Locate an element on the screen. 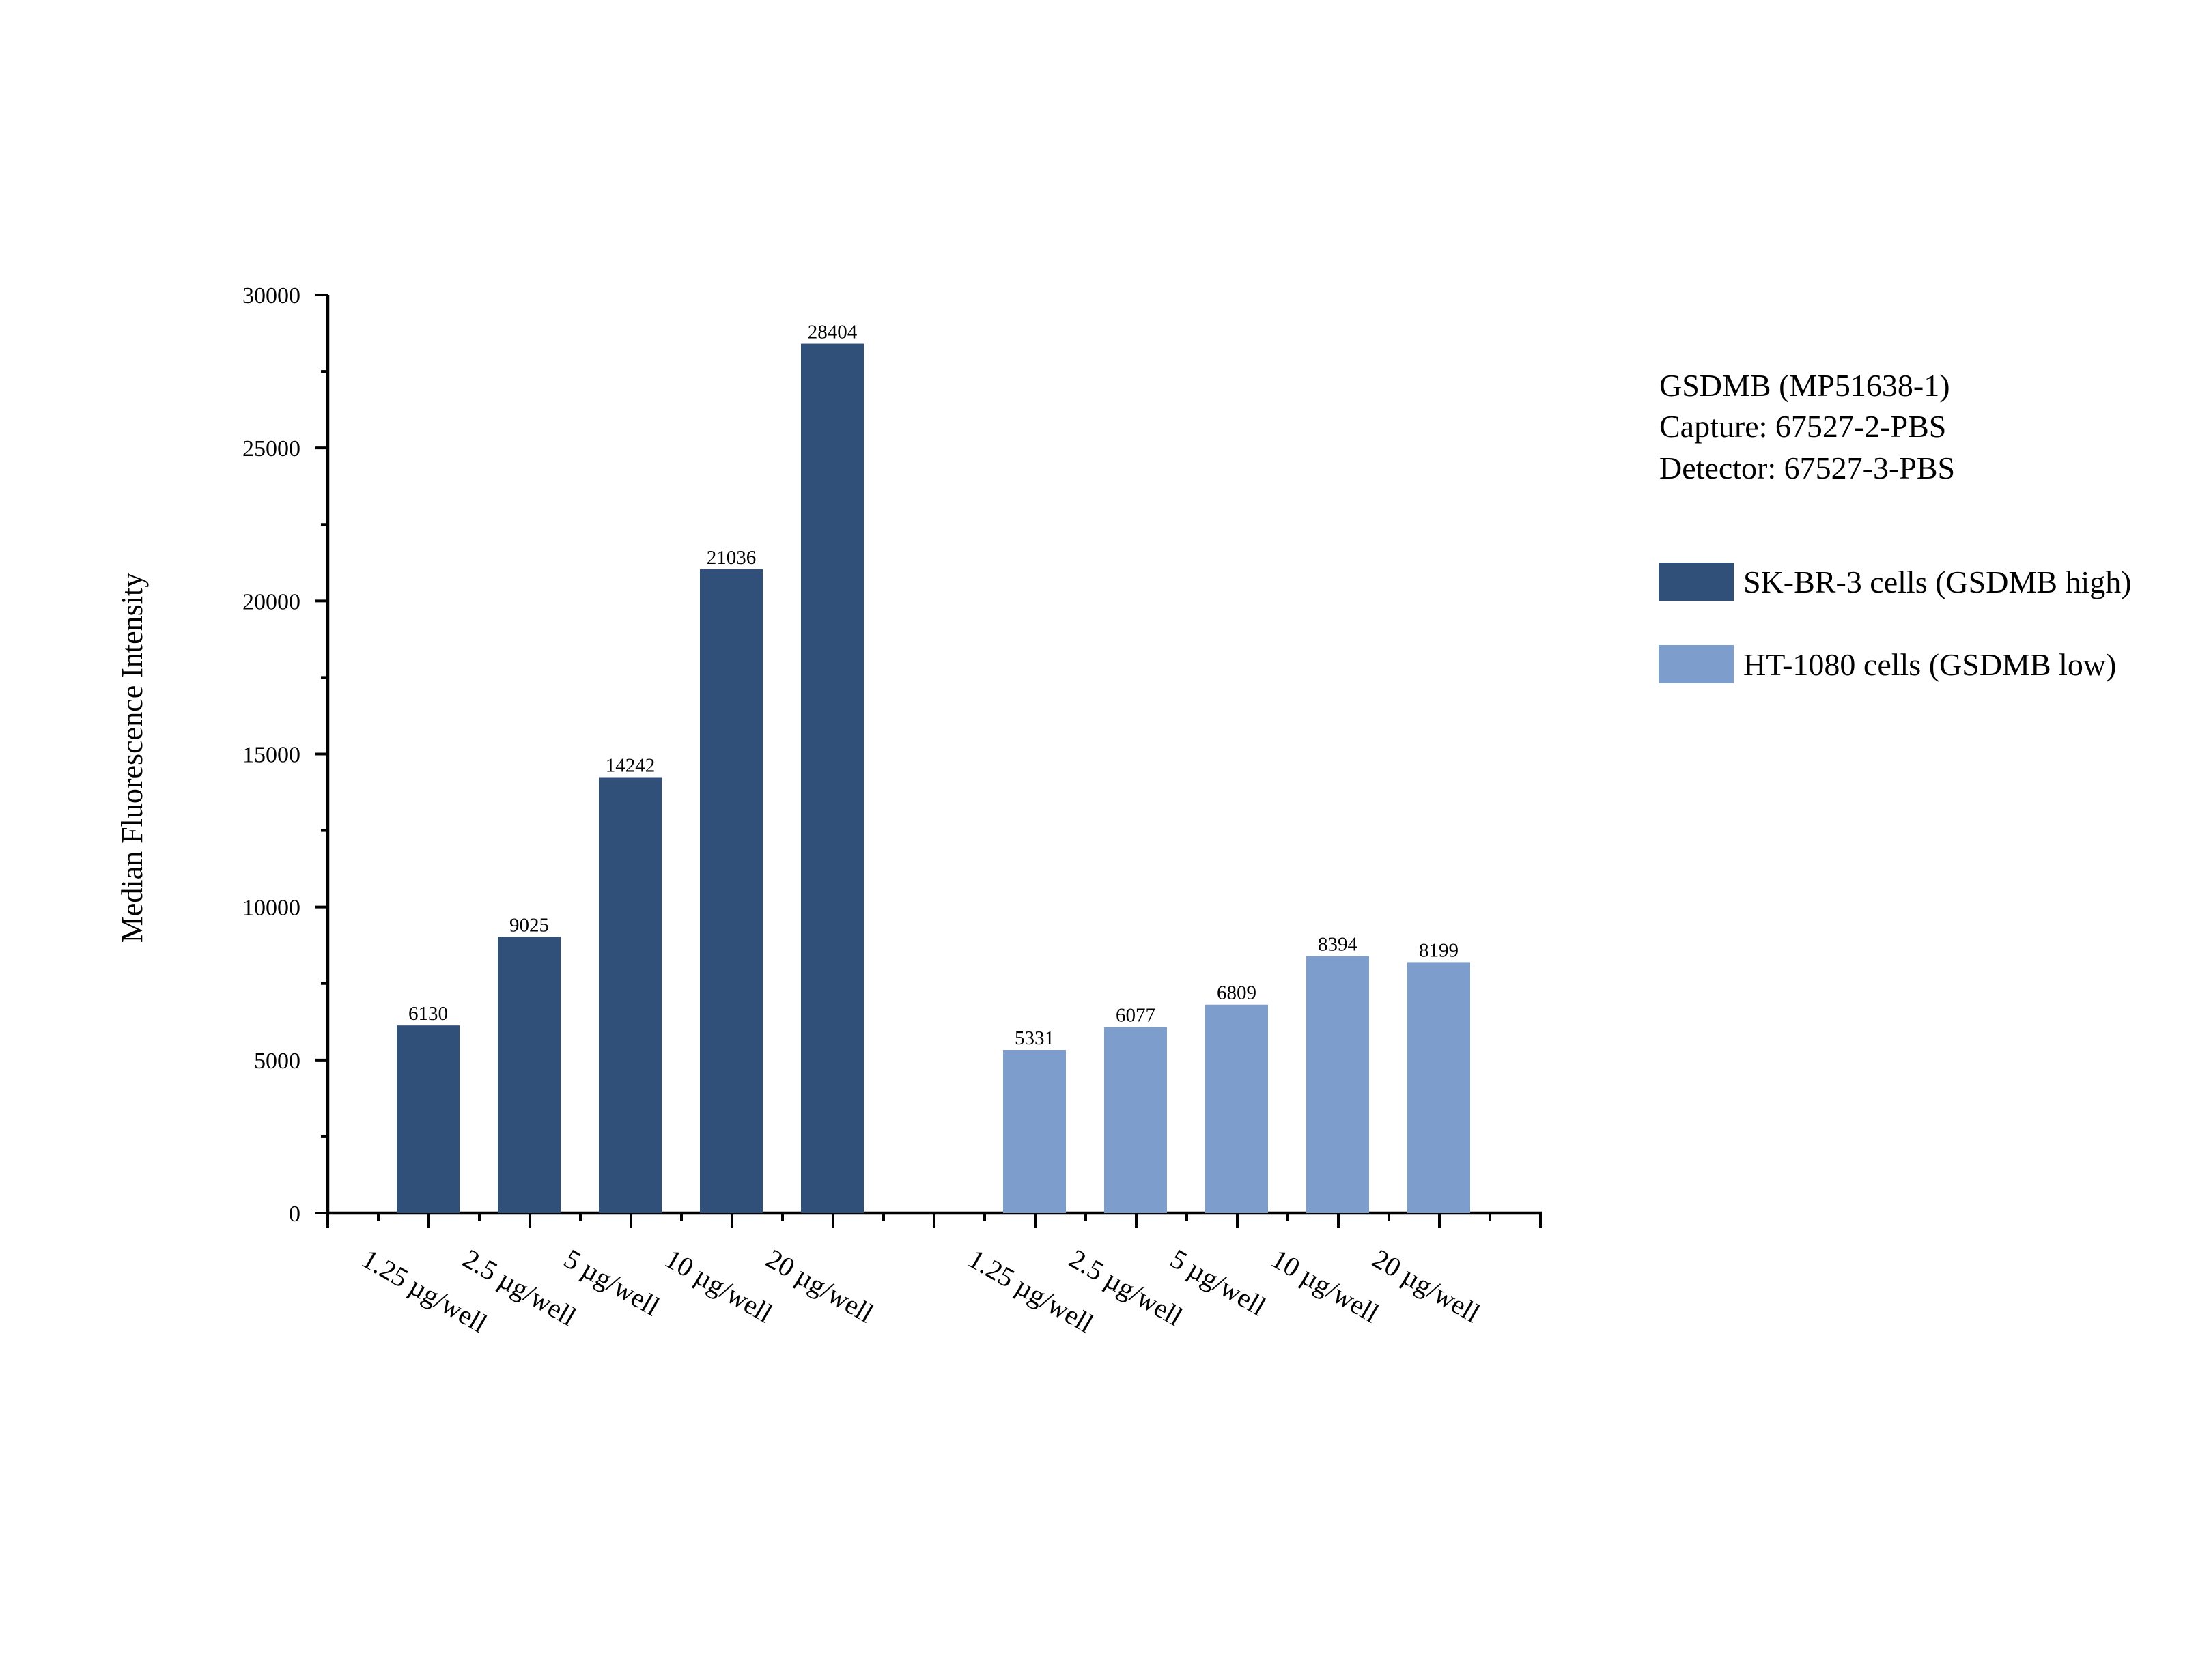  y-tick-label: 30000 is located at coordinates (271, 296).